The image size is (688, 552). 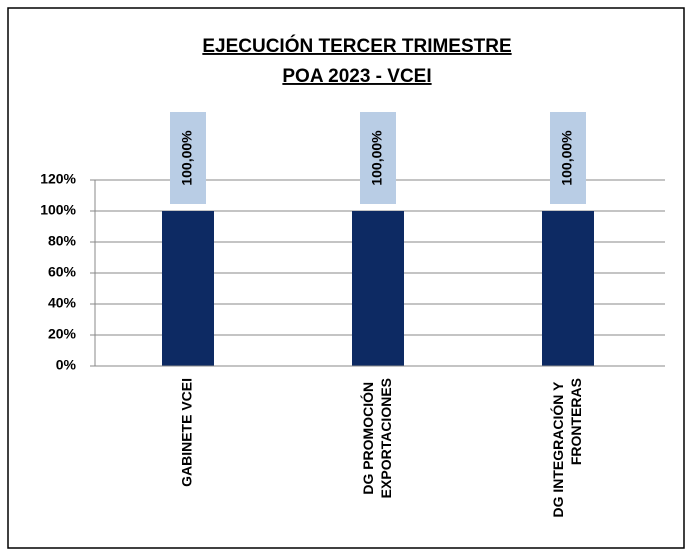 I want to click on y-tick-label: 100%, so click(x=58, y=210).